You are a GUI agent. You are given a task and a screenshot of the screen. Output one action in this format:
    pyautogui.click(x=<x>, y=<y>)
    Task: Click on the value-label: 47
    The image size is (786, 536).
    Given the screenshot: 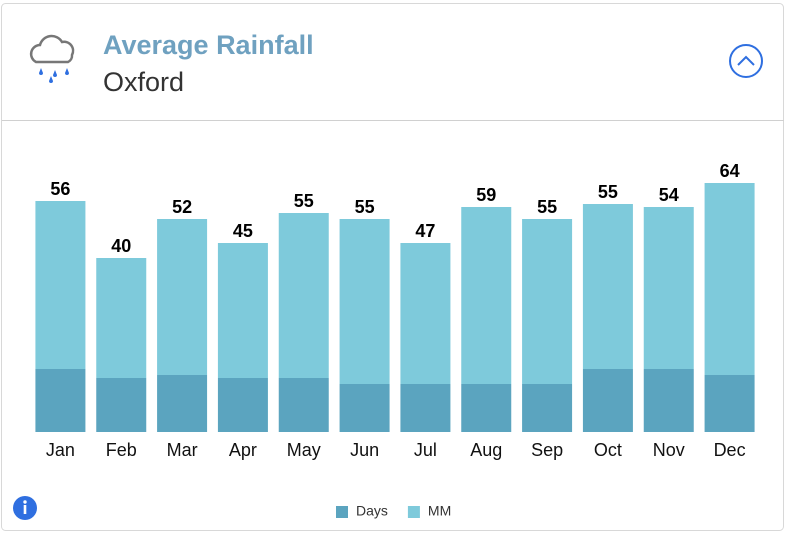 What is the action you would take?
    pyautogui.click(x=425, y=231)
    